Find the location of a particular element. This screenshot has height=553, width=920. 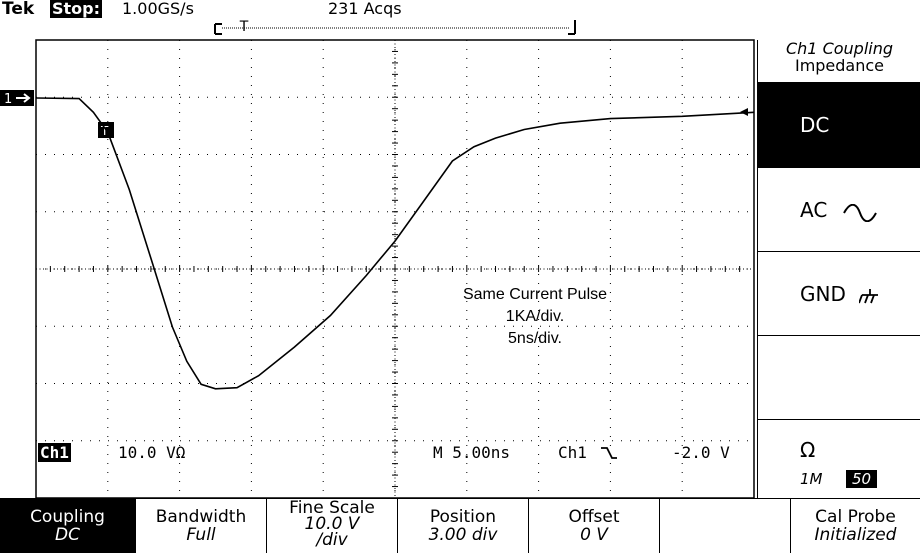

ground-icon is located at coordinates (868, 296).